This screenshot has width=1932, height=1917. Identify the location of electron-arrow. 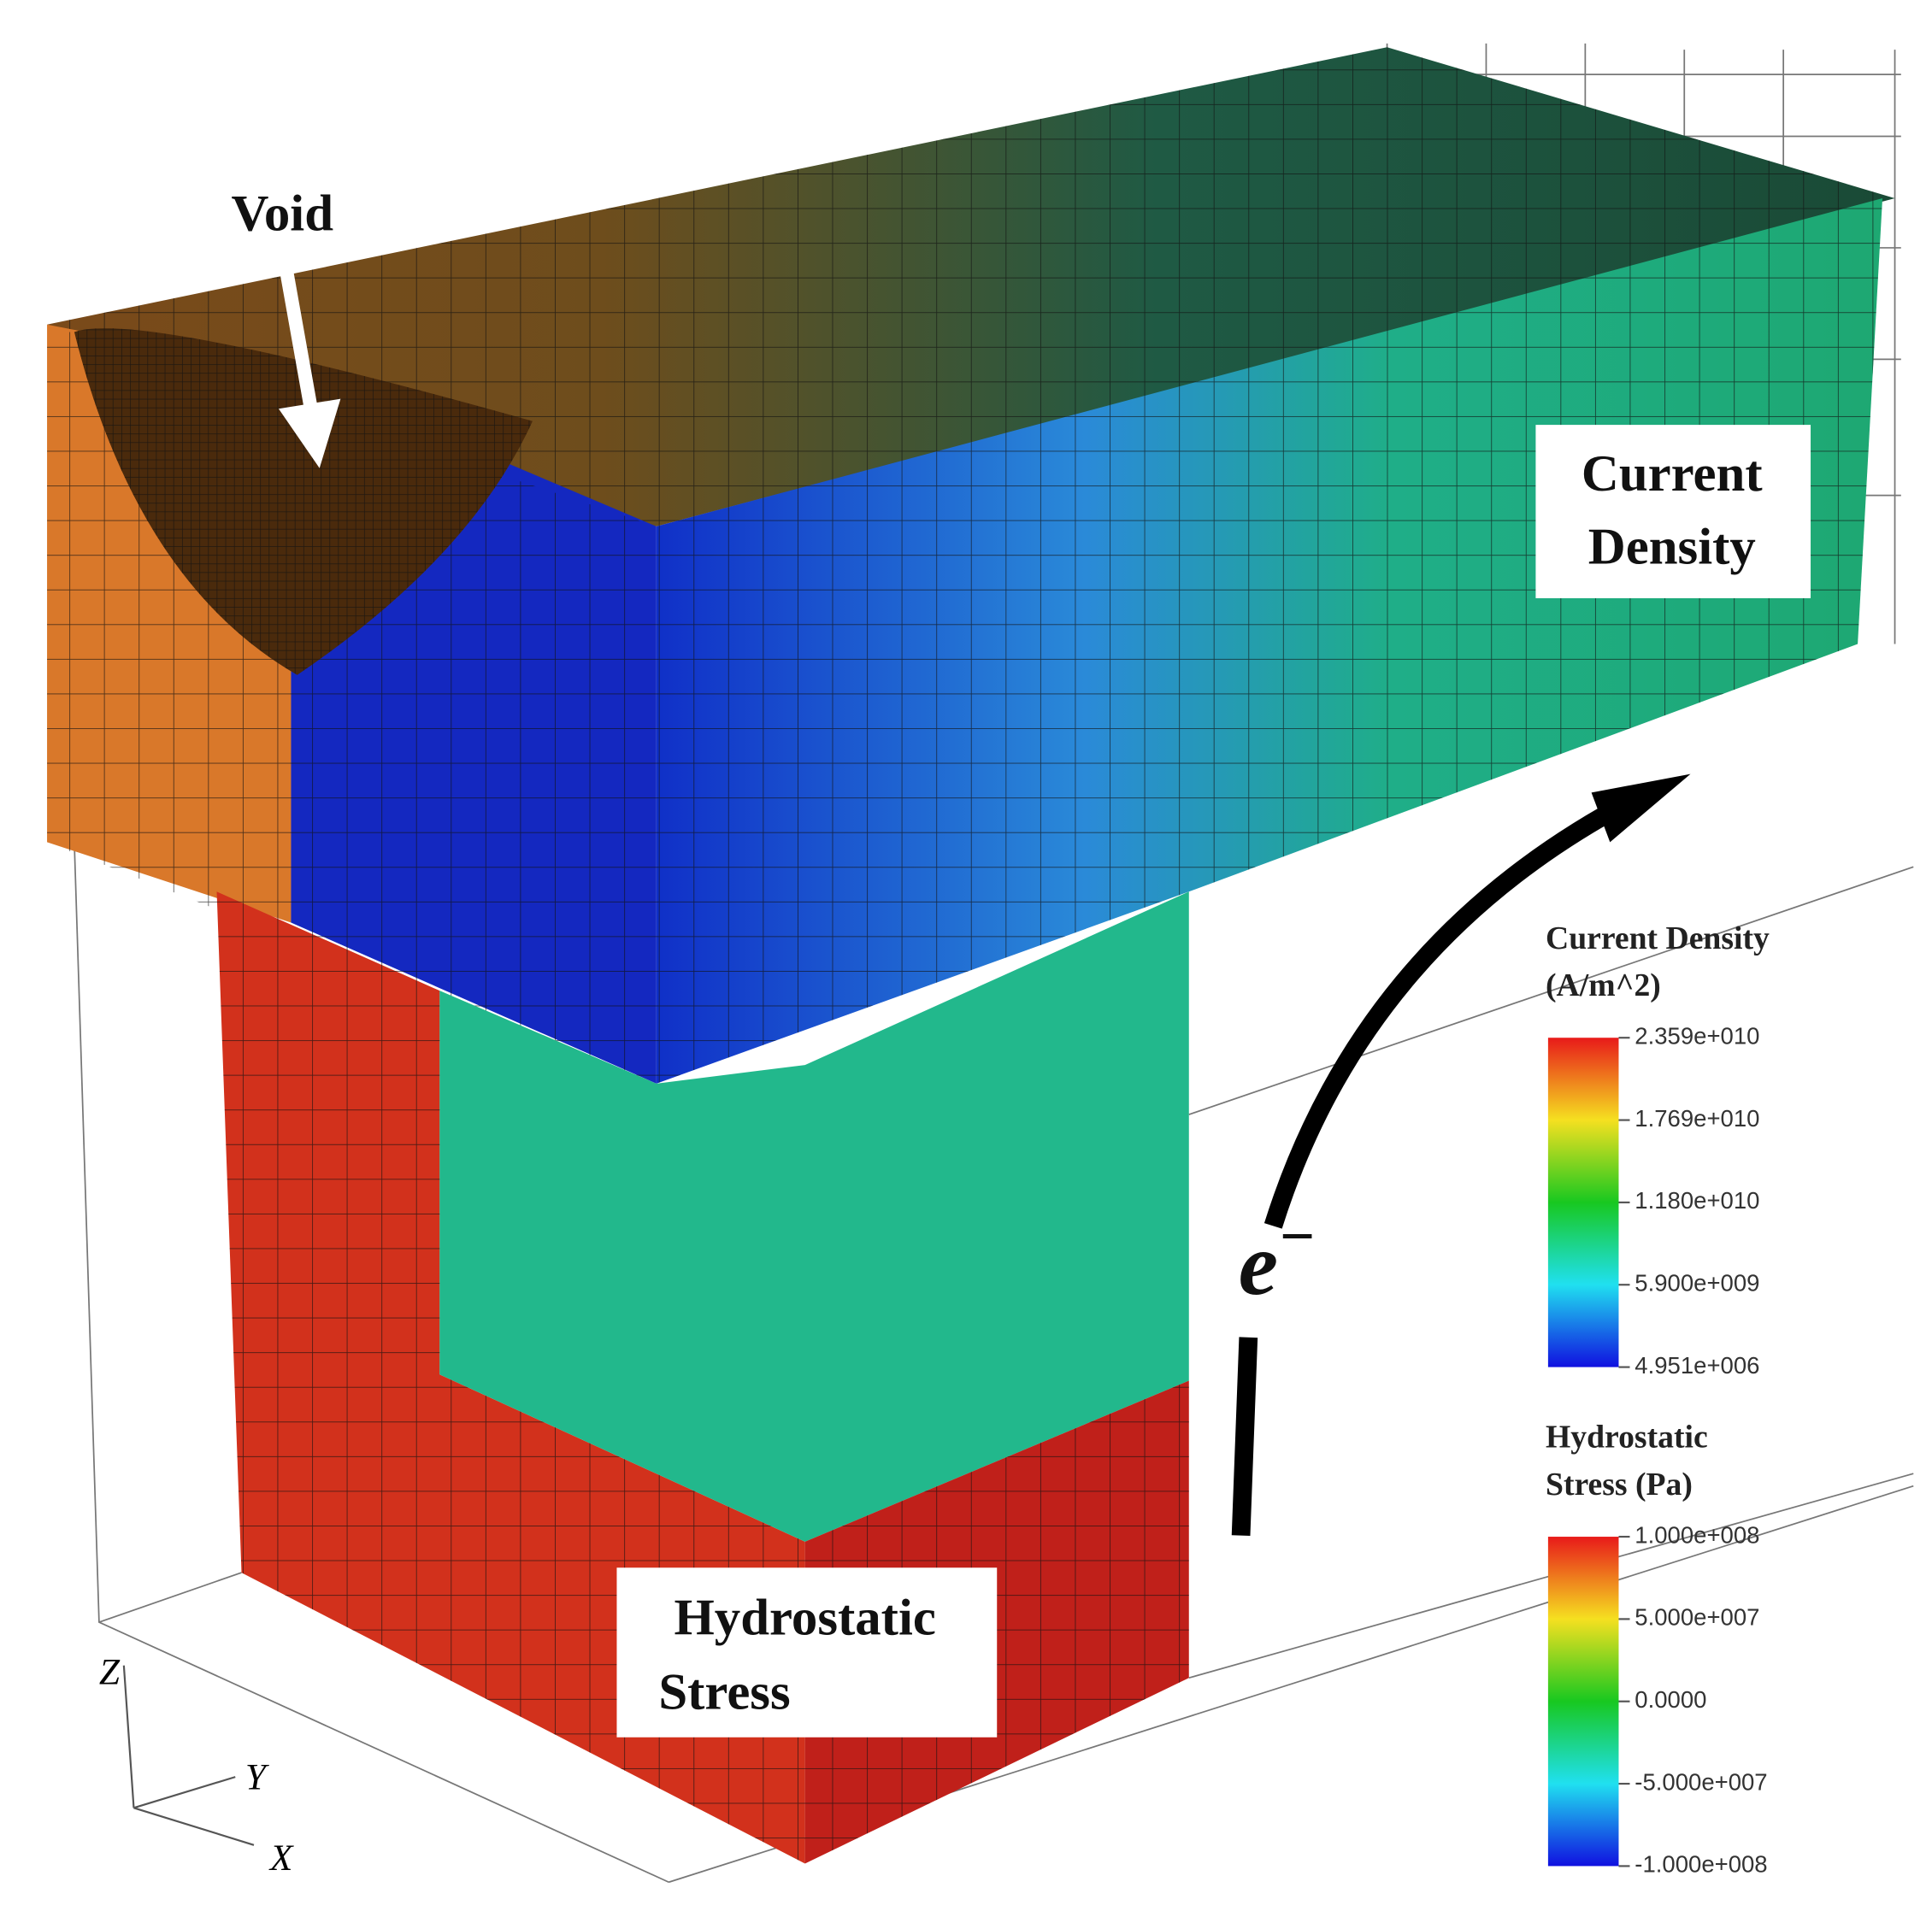
(1435, 1163).